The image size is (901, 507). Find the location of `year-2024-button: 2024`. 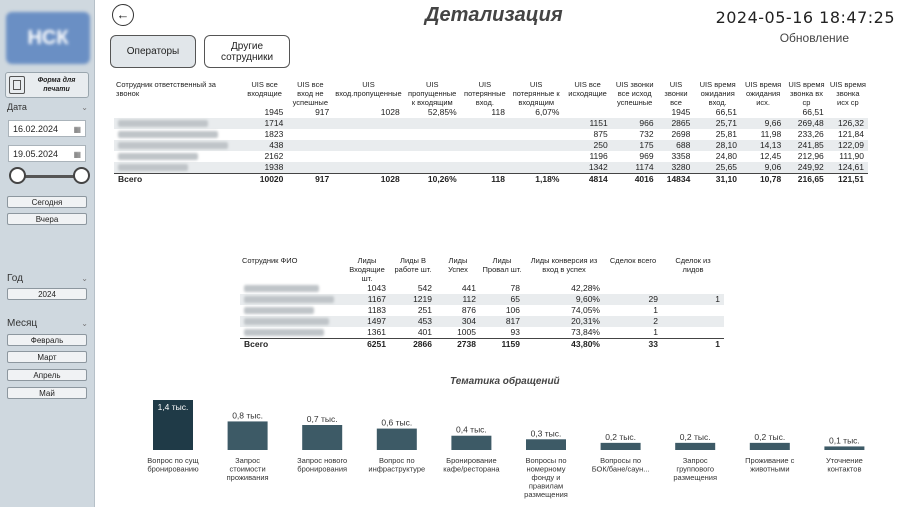

year-2024-button: 2024 is located at coordinates (47, 294).